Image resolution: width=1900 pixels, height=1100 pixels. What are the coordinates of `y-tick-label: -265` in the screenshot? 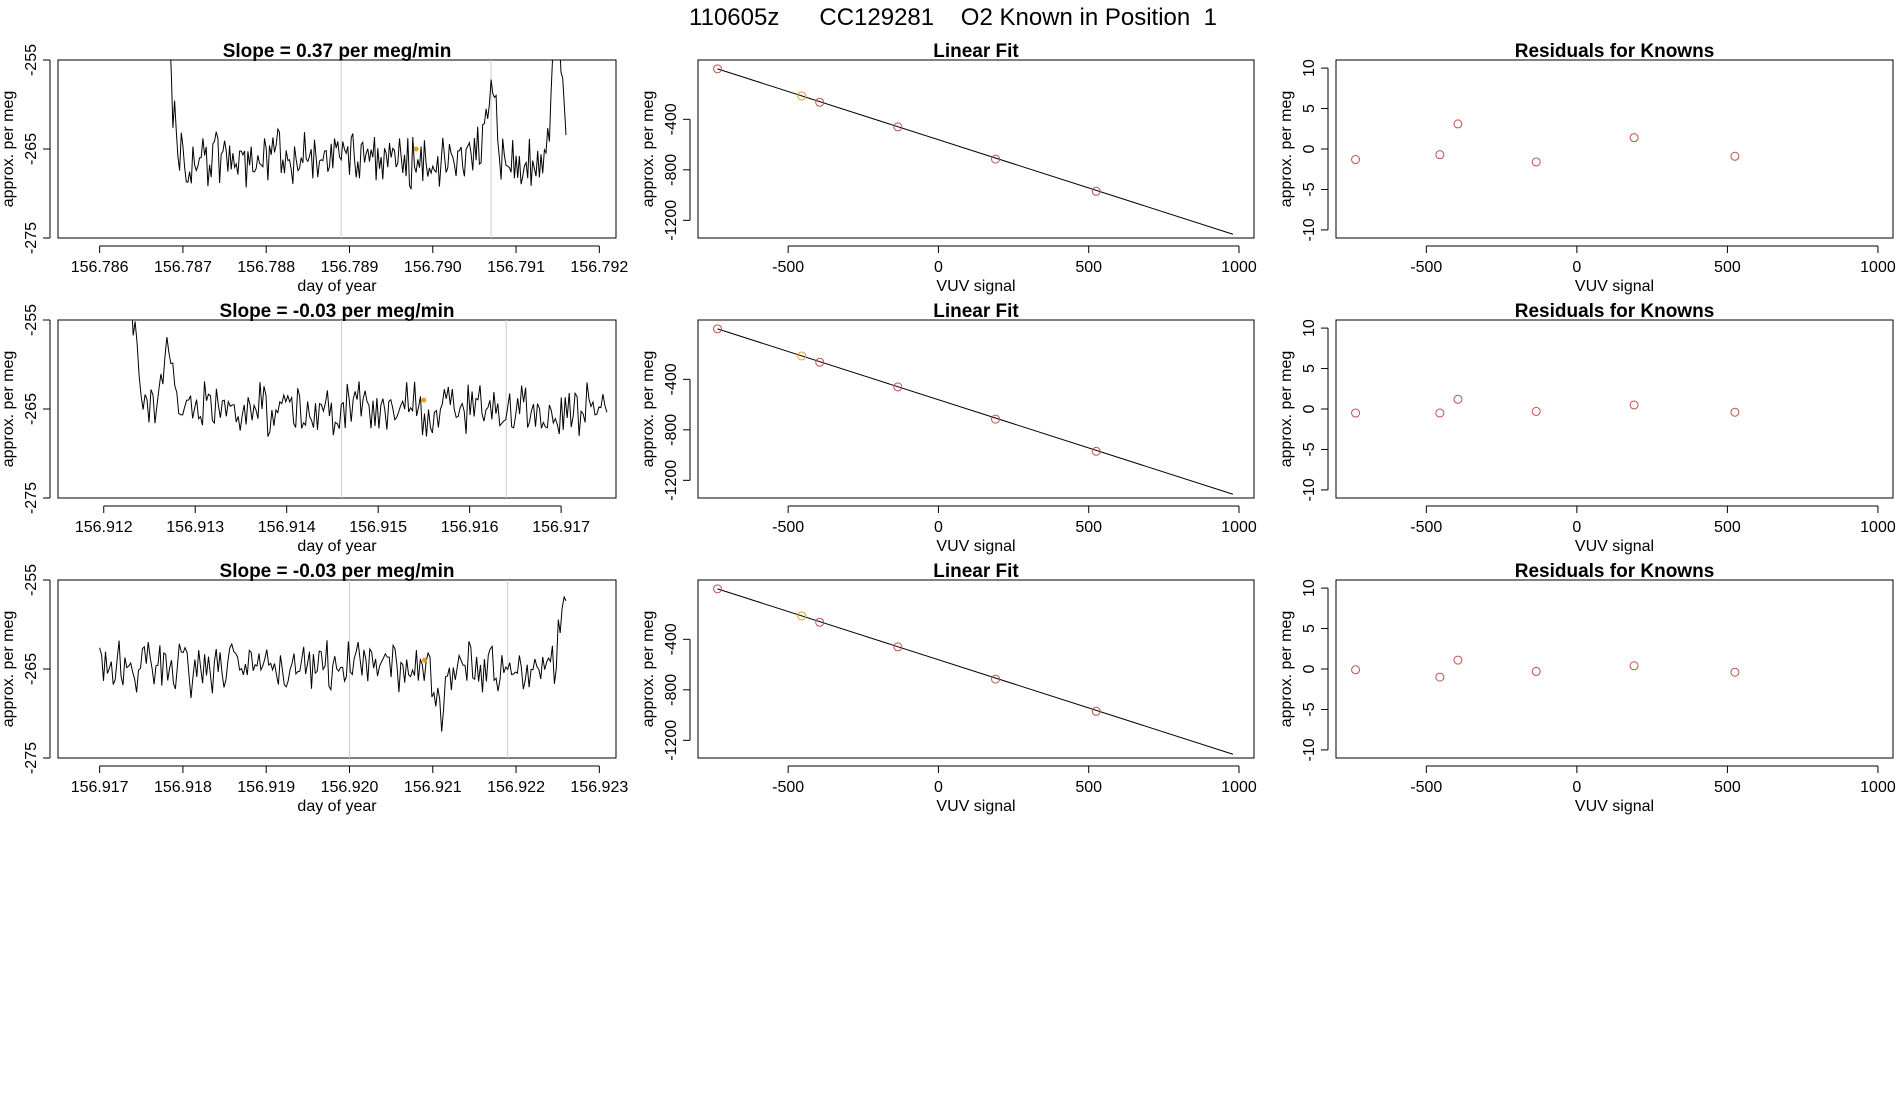 It's located at (31, 149).